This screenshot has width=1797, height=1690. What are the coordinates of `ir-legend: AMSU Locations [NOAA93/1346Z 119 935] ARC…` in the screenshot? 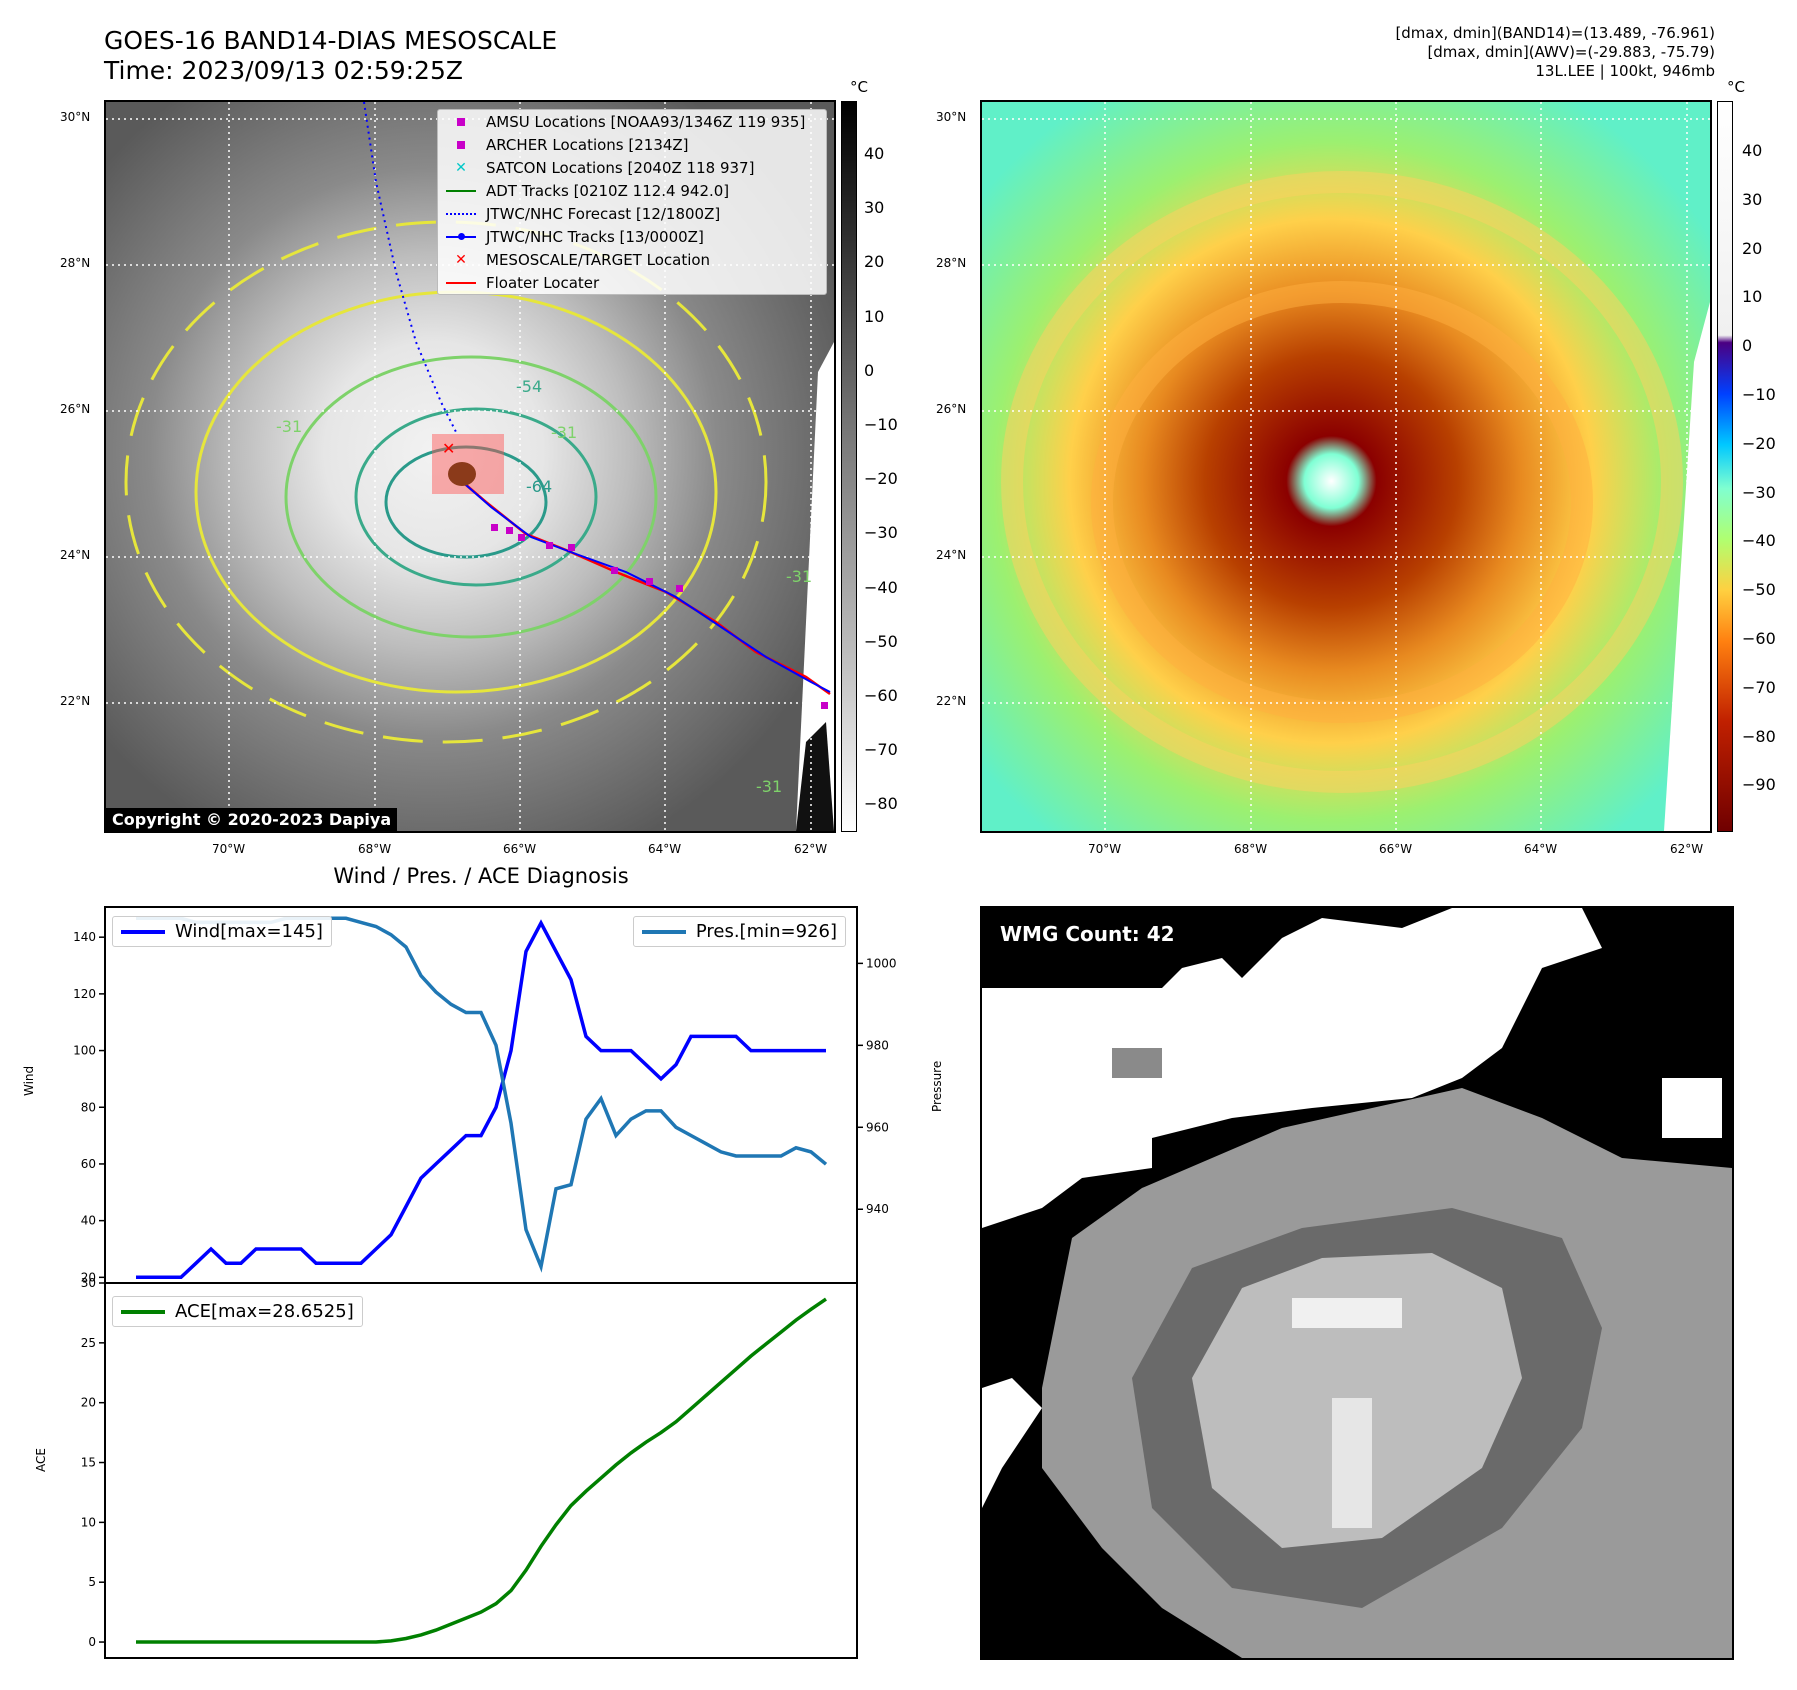 It's located at (632, 202).